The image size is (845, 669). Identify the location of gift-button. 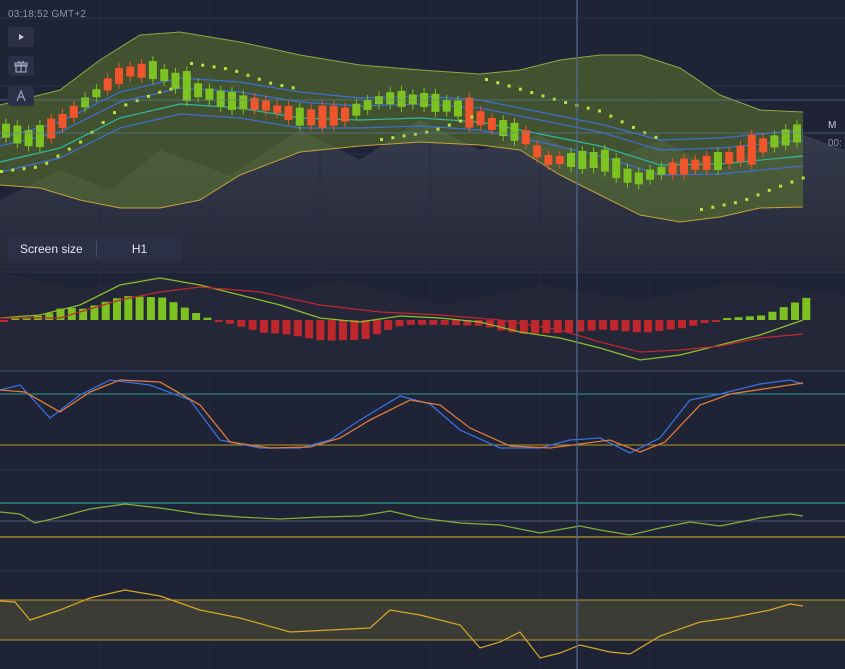
(21, 66).